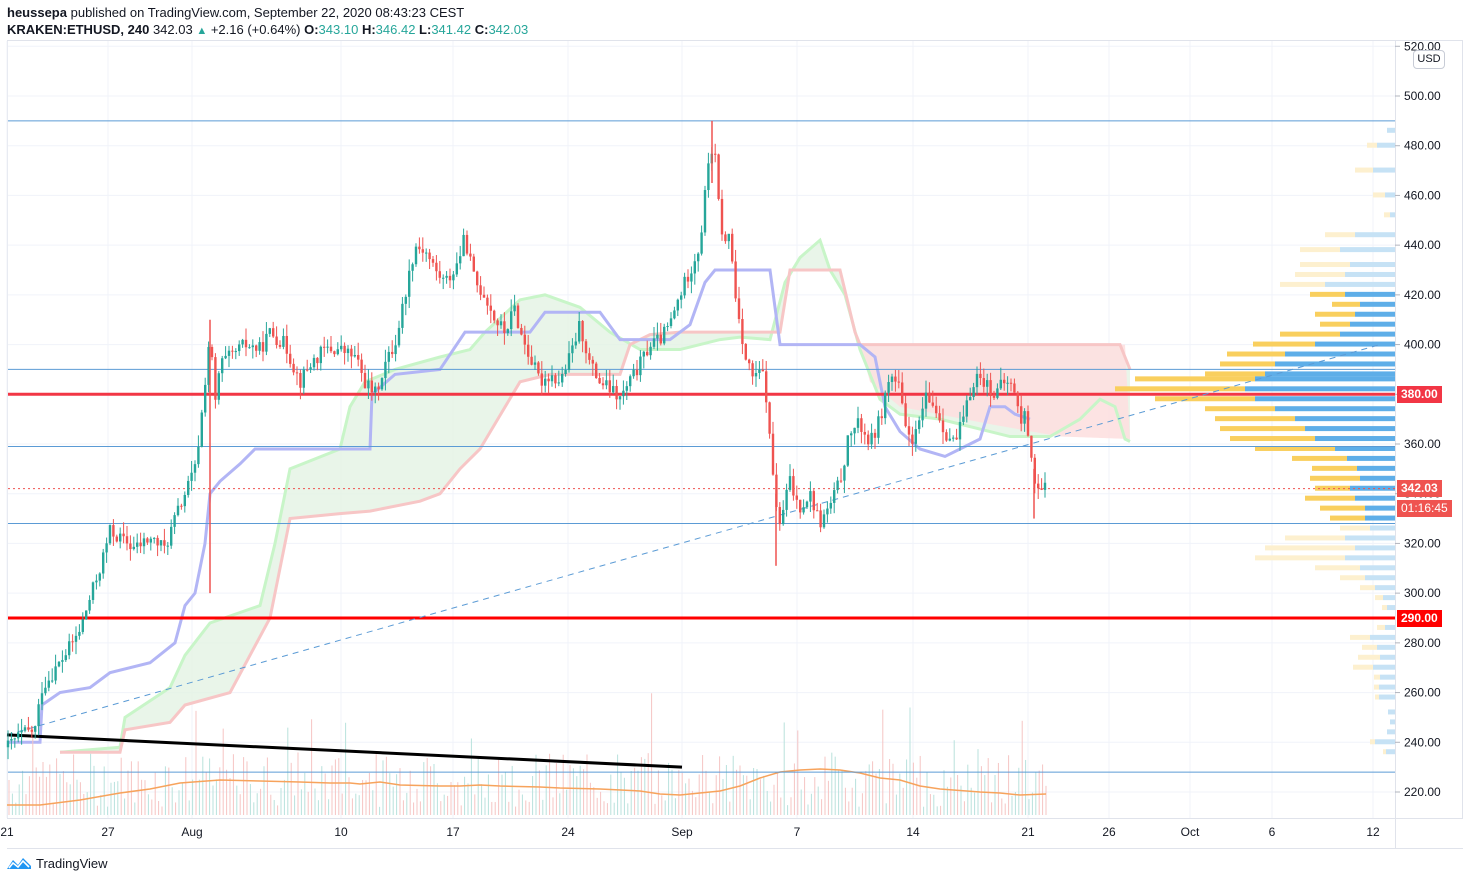  What do you see at coordinates (1422, 742) in the screenshot?
I see `price-tick-label: 240.00` at bounding box center [1422, 742].